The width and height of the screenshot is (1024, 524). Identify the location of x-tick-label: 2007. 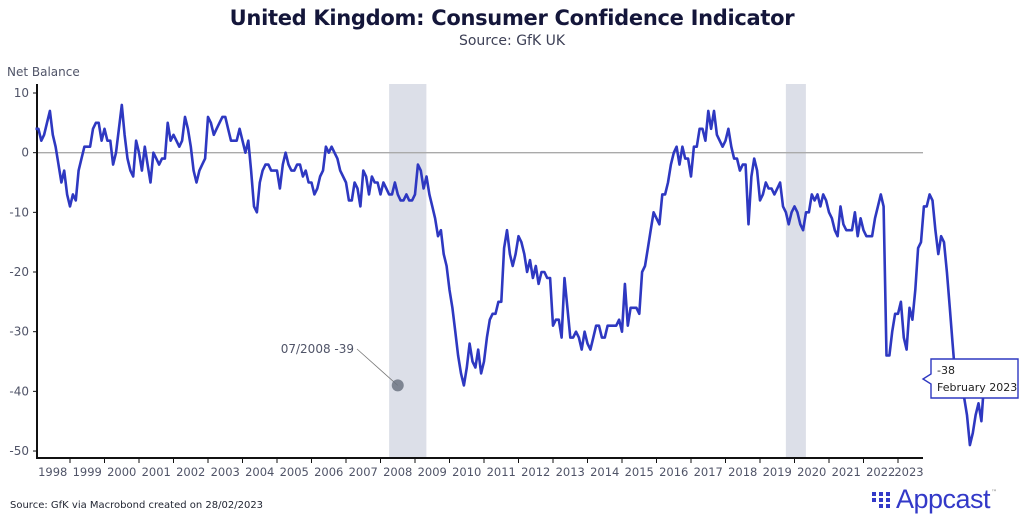
(363, 472).